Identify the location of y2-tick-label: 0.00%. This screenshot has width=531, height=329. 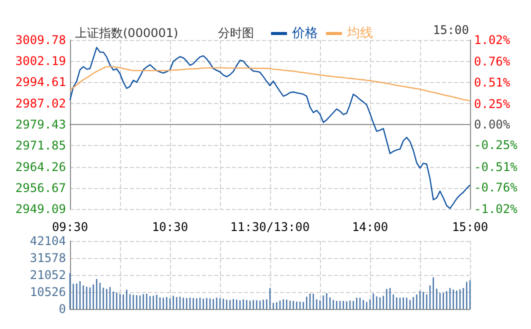
(492, 125).